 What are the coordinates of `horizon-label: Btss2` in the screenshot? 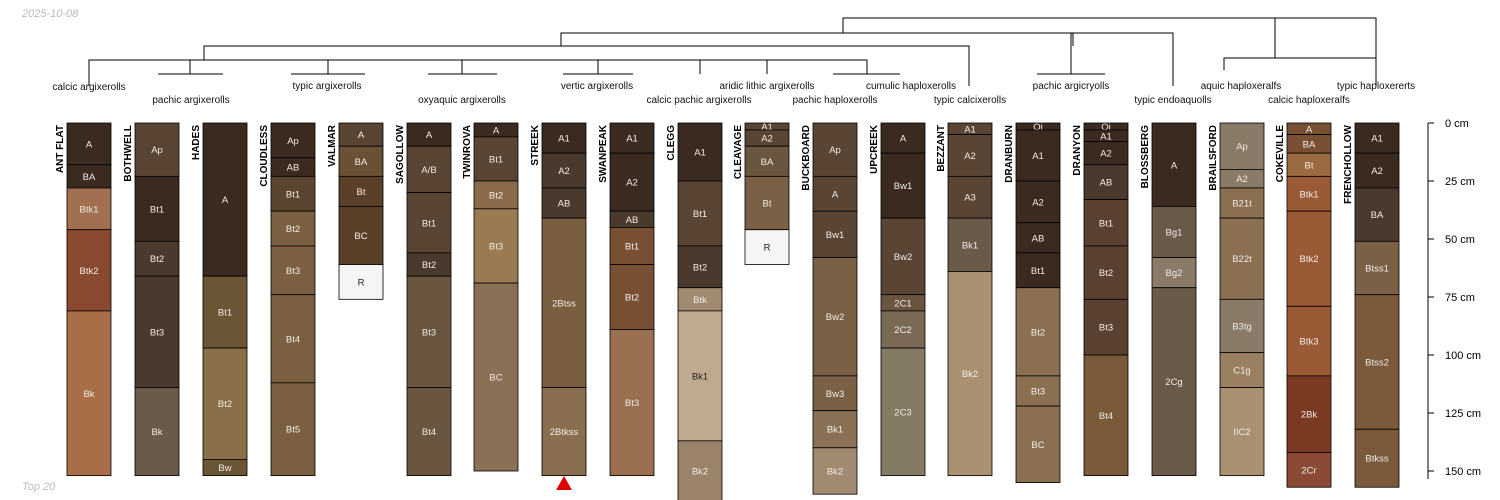 It's located at (1377, 362).